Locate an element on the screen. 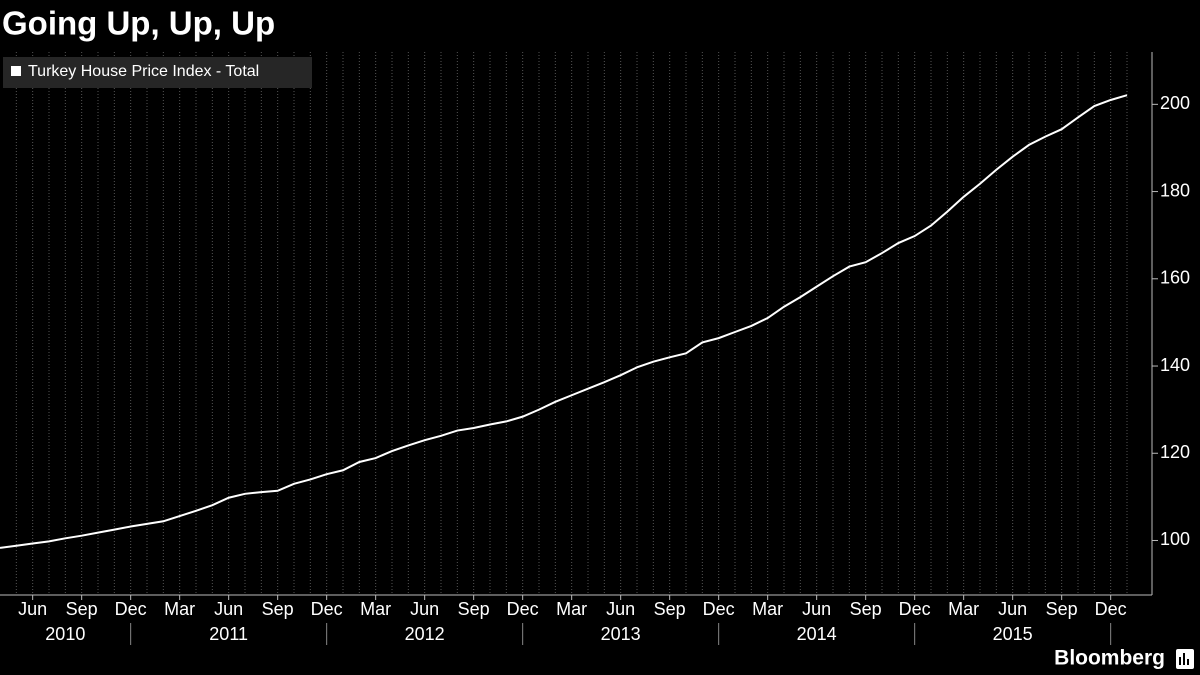 Image resolution: width=1200 pixels, height=675 pixels. source-logo-bars is located at coordinates (1184, 659).